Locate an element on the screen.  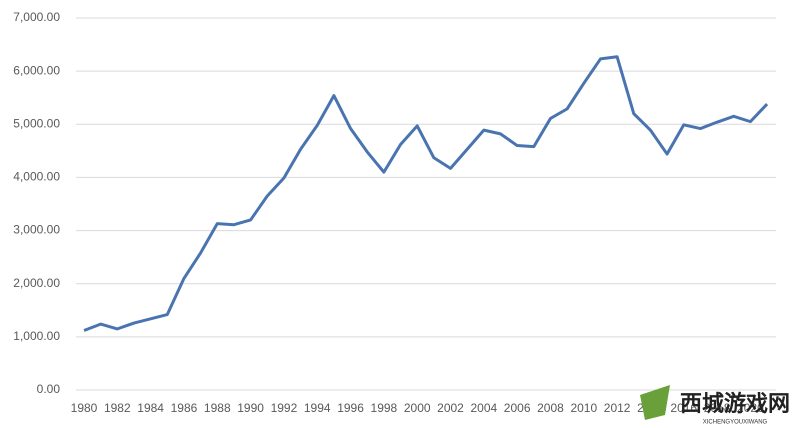
y-tick-label: 0.00 is located at coordinates (49, 389).